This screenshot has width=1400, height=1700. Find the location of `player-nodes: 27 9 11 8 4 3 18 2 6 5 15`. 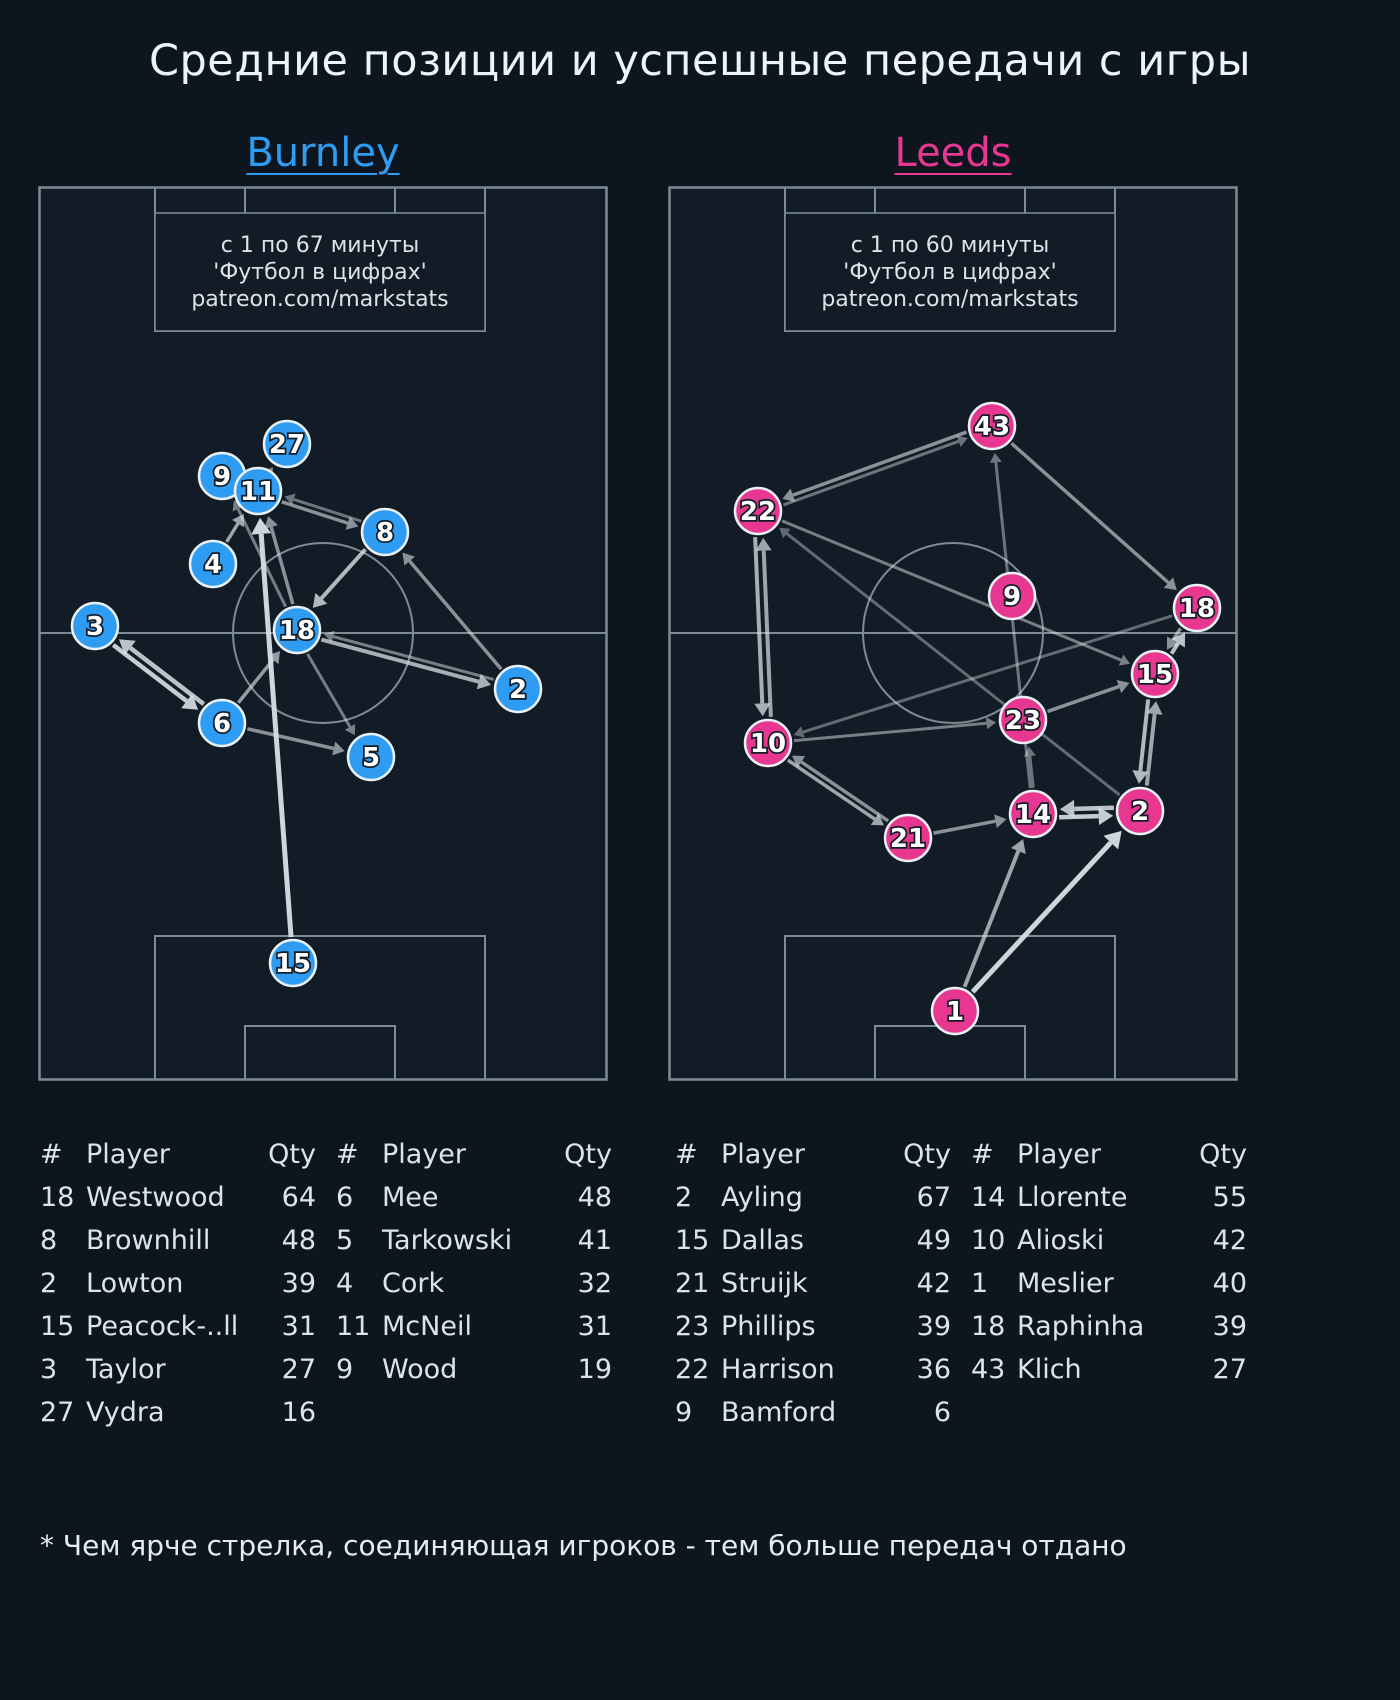

player-nodes: 27 9 11 8 4 3 18 2 6 5 15 is located at coordinates (306, 703).